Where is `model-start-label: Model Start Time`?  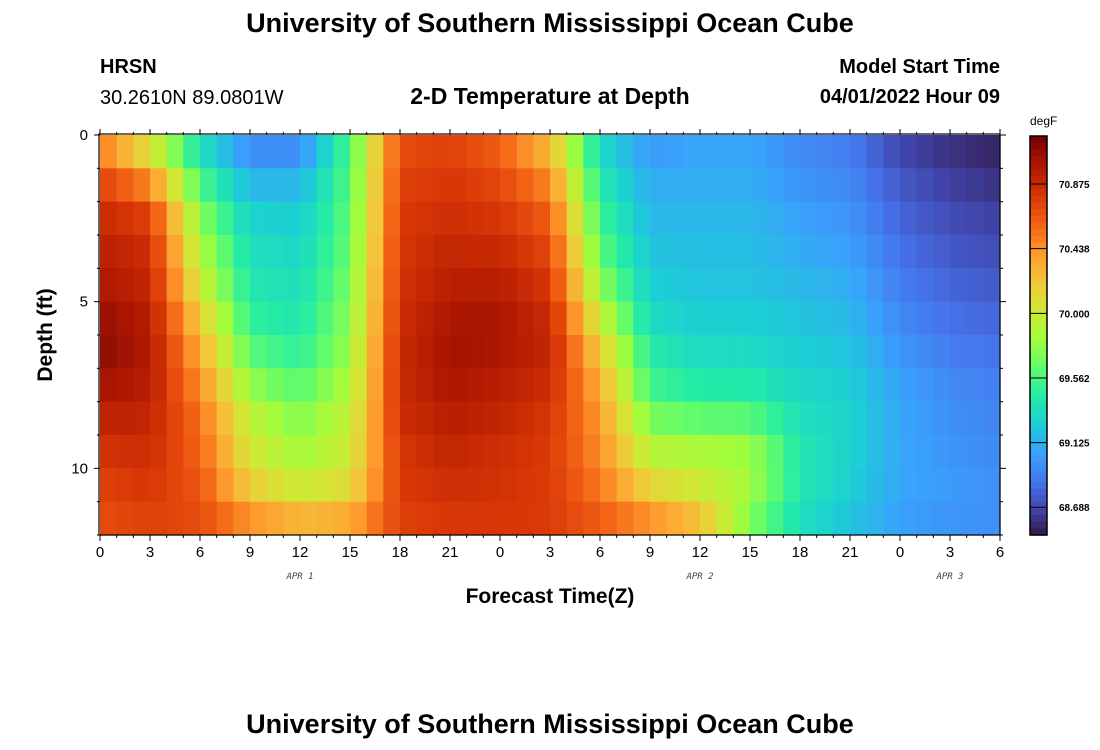
model-start-label: Model Start Time is located at coordinates (919, 67).